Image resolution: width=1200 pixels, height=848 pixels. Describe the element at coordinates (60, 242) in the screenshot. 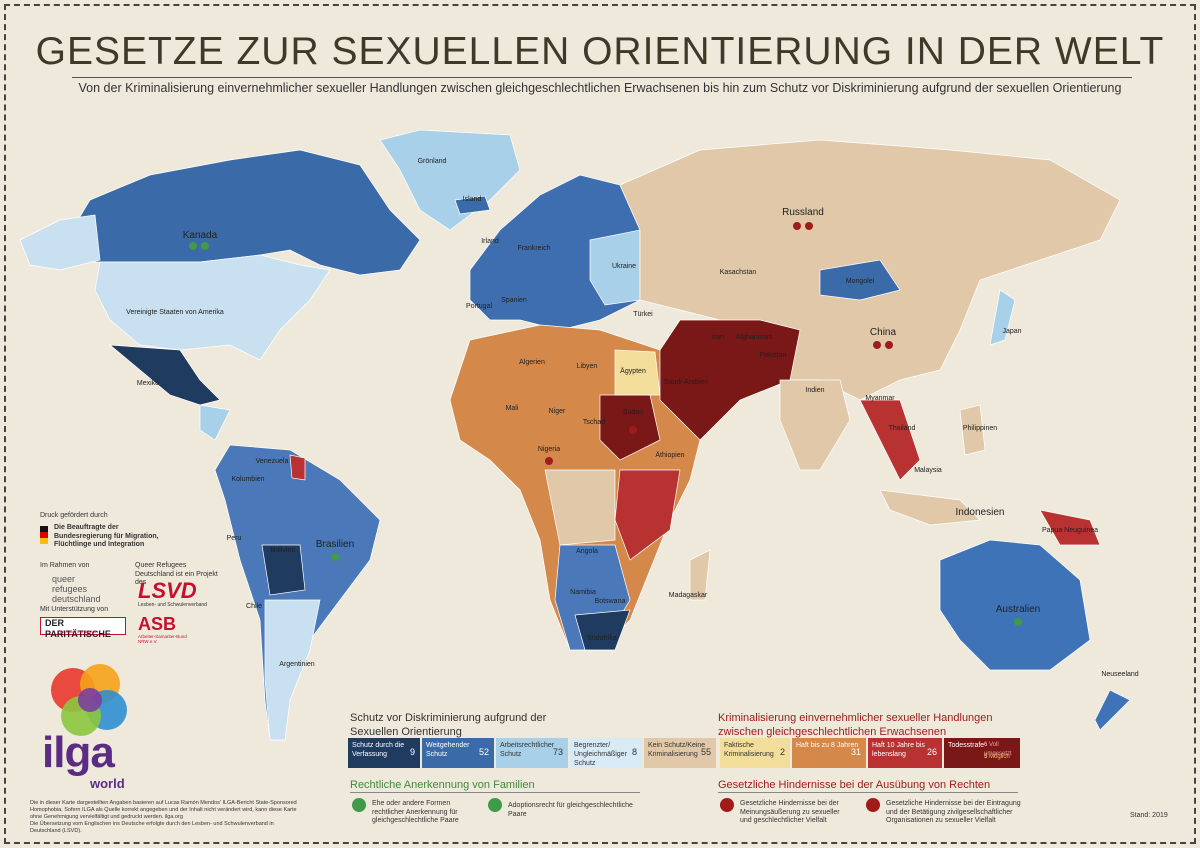

I see `alaska` at that location.